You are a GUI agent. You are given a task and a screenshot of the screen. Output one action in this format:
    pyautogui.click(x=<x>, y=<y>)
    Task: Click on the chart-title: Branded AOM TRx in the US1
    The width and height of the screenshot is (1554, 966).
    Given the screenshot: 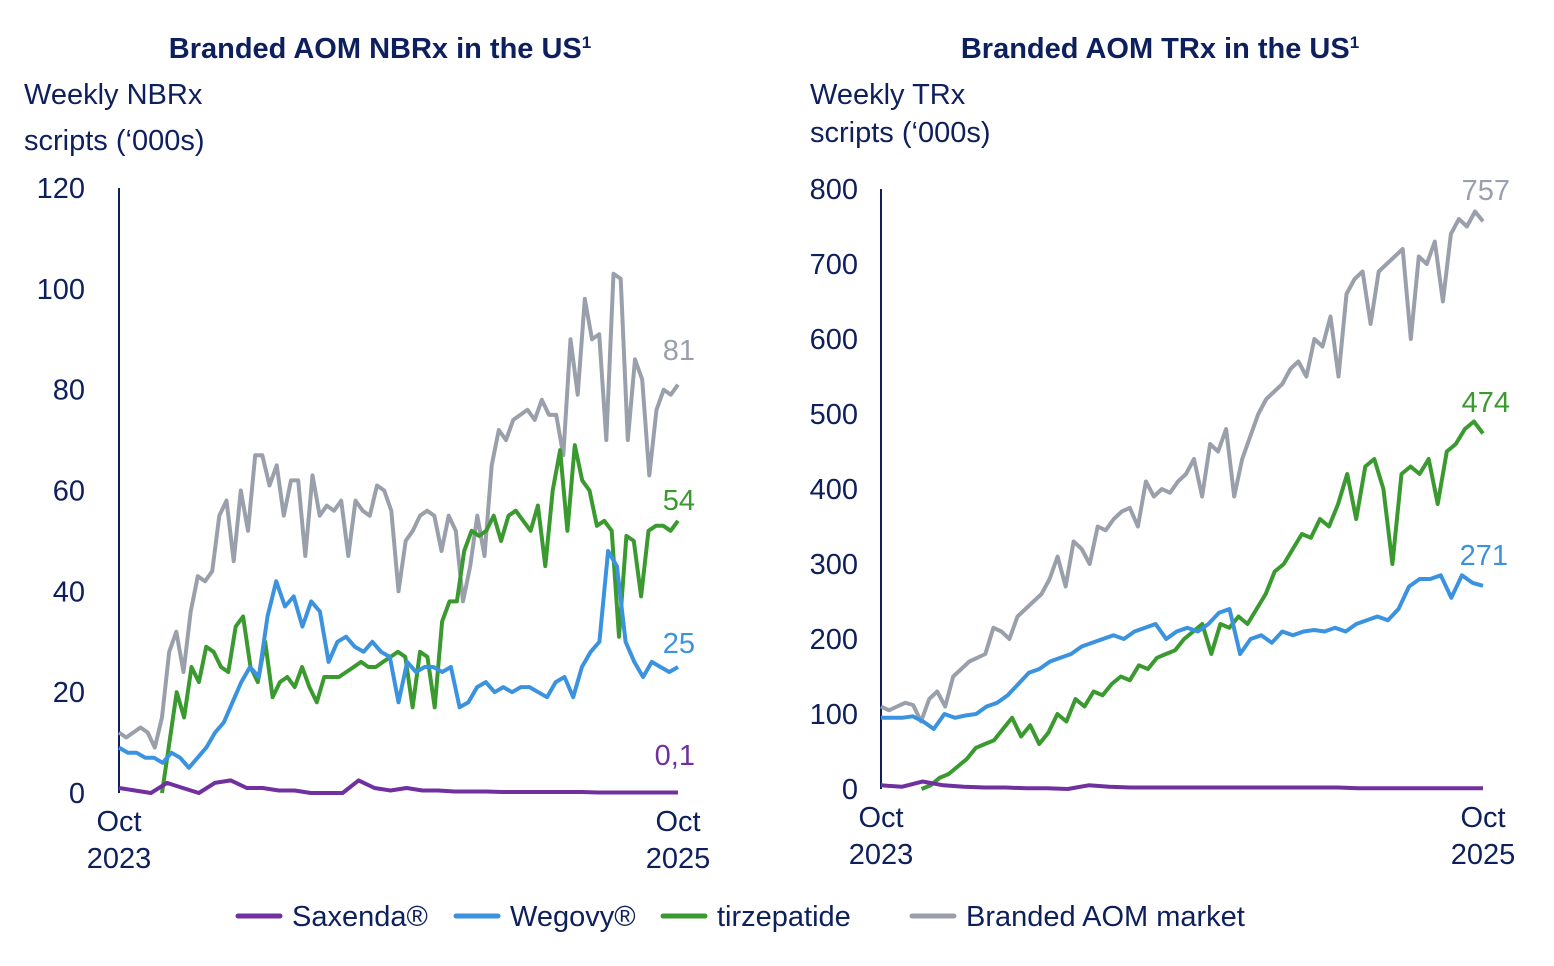 What is the action you would take?
    pyautogui.click(x=1160, y=49)
    